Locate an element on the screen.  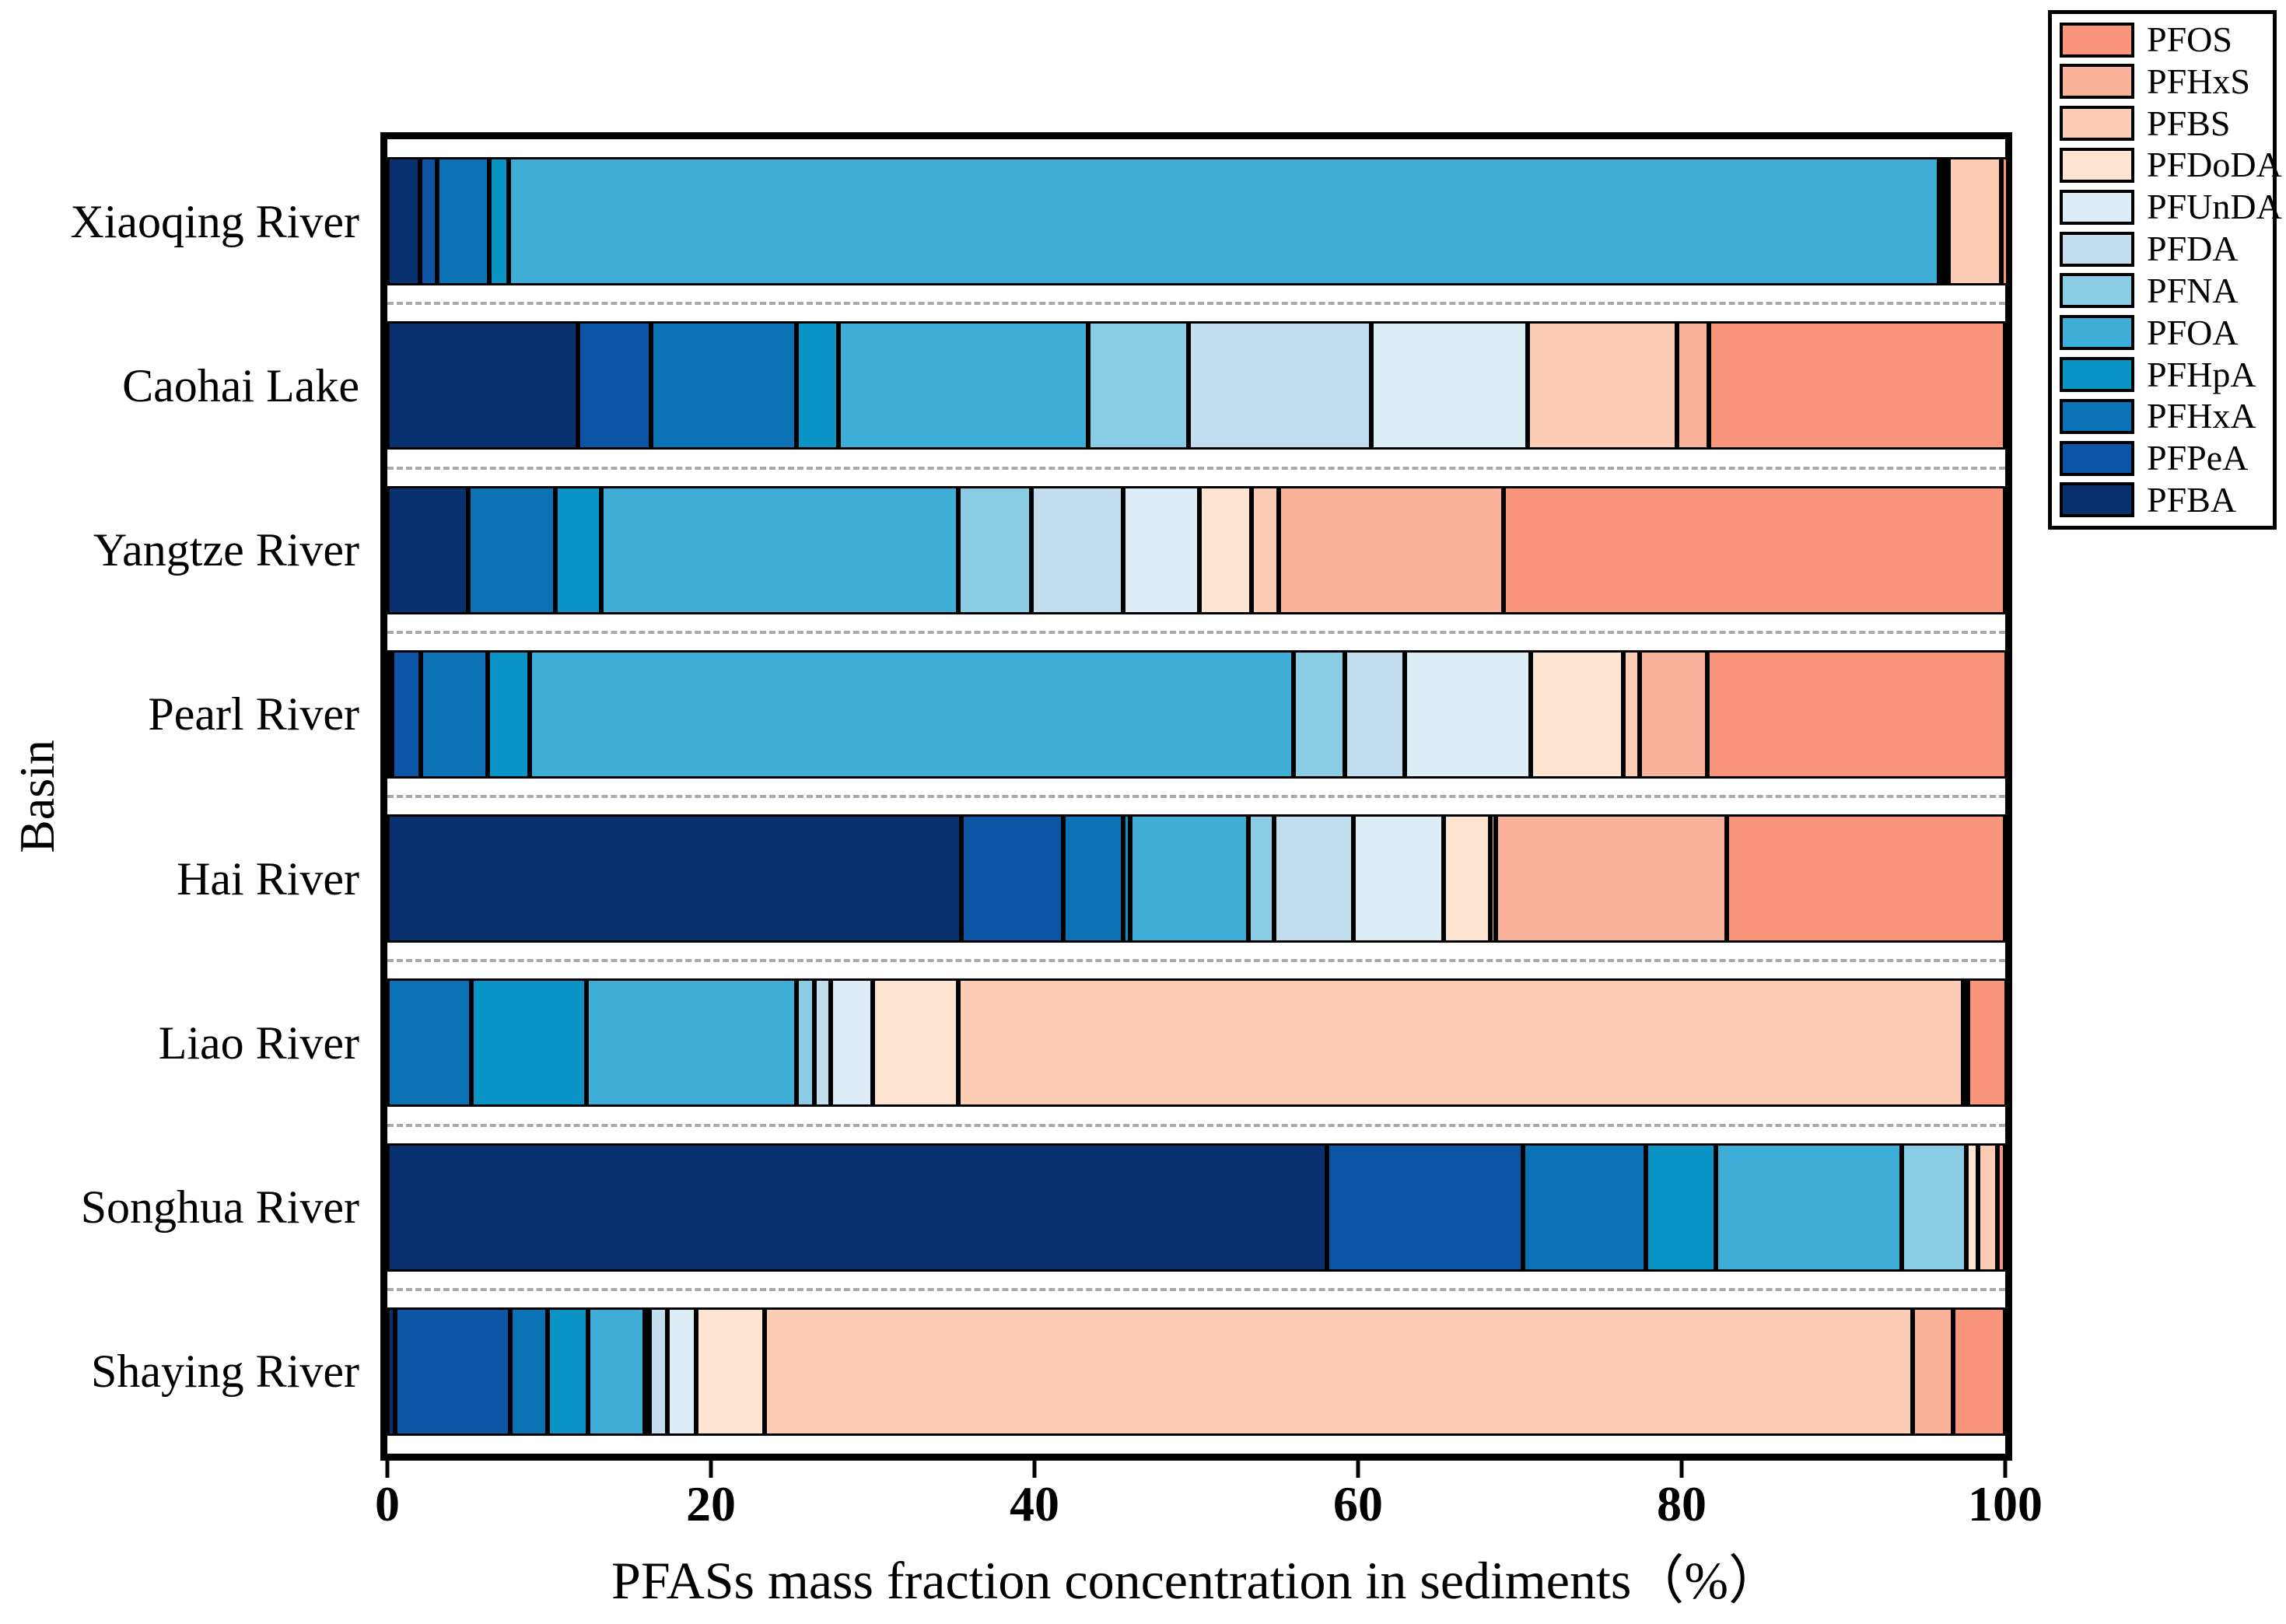
legend-swatch-pfos is located at coordinates (2097, 40).